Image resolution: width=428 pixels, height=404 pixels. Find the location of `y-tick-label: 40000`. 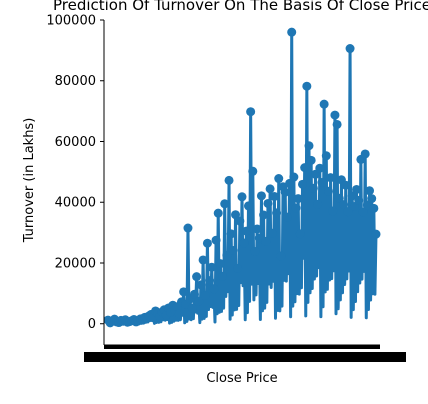

y-tick-label: 40000 is located at coordinates (75, 203).